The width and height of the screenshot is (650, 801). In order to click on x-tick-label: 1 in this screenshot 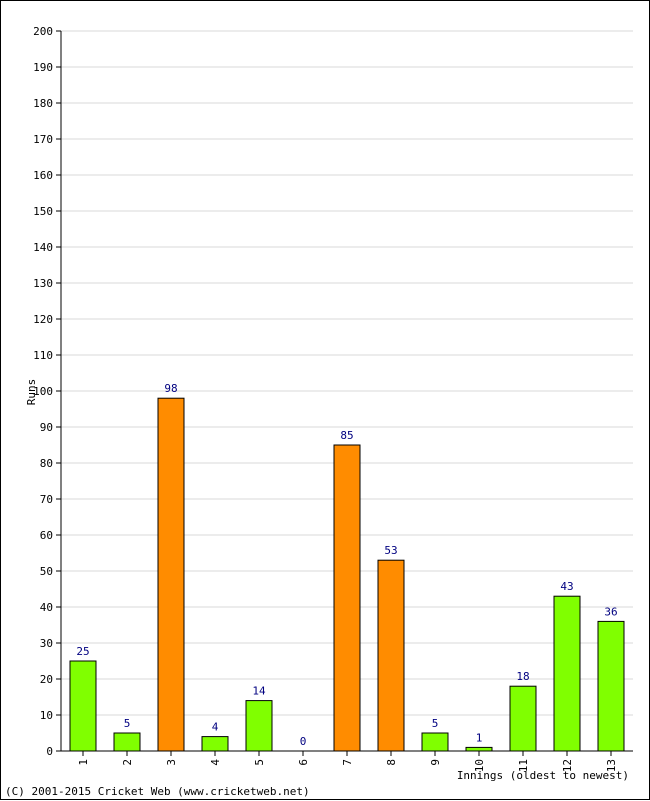, I will do `click(83, 762)`.